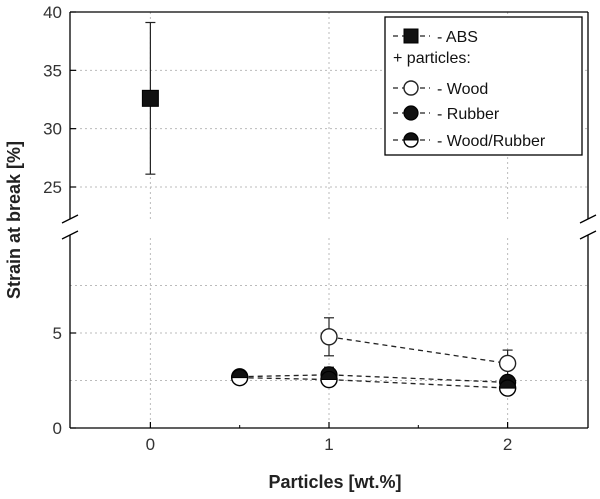 This screenshot has width=600, height=499. I want to click on legend-label: - Rubber, so click(468, 114).